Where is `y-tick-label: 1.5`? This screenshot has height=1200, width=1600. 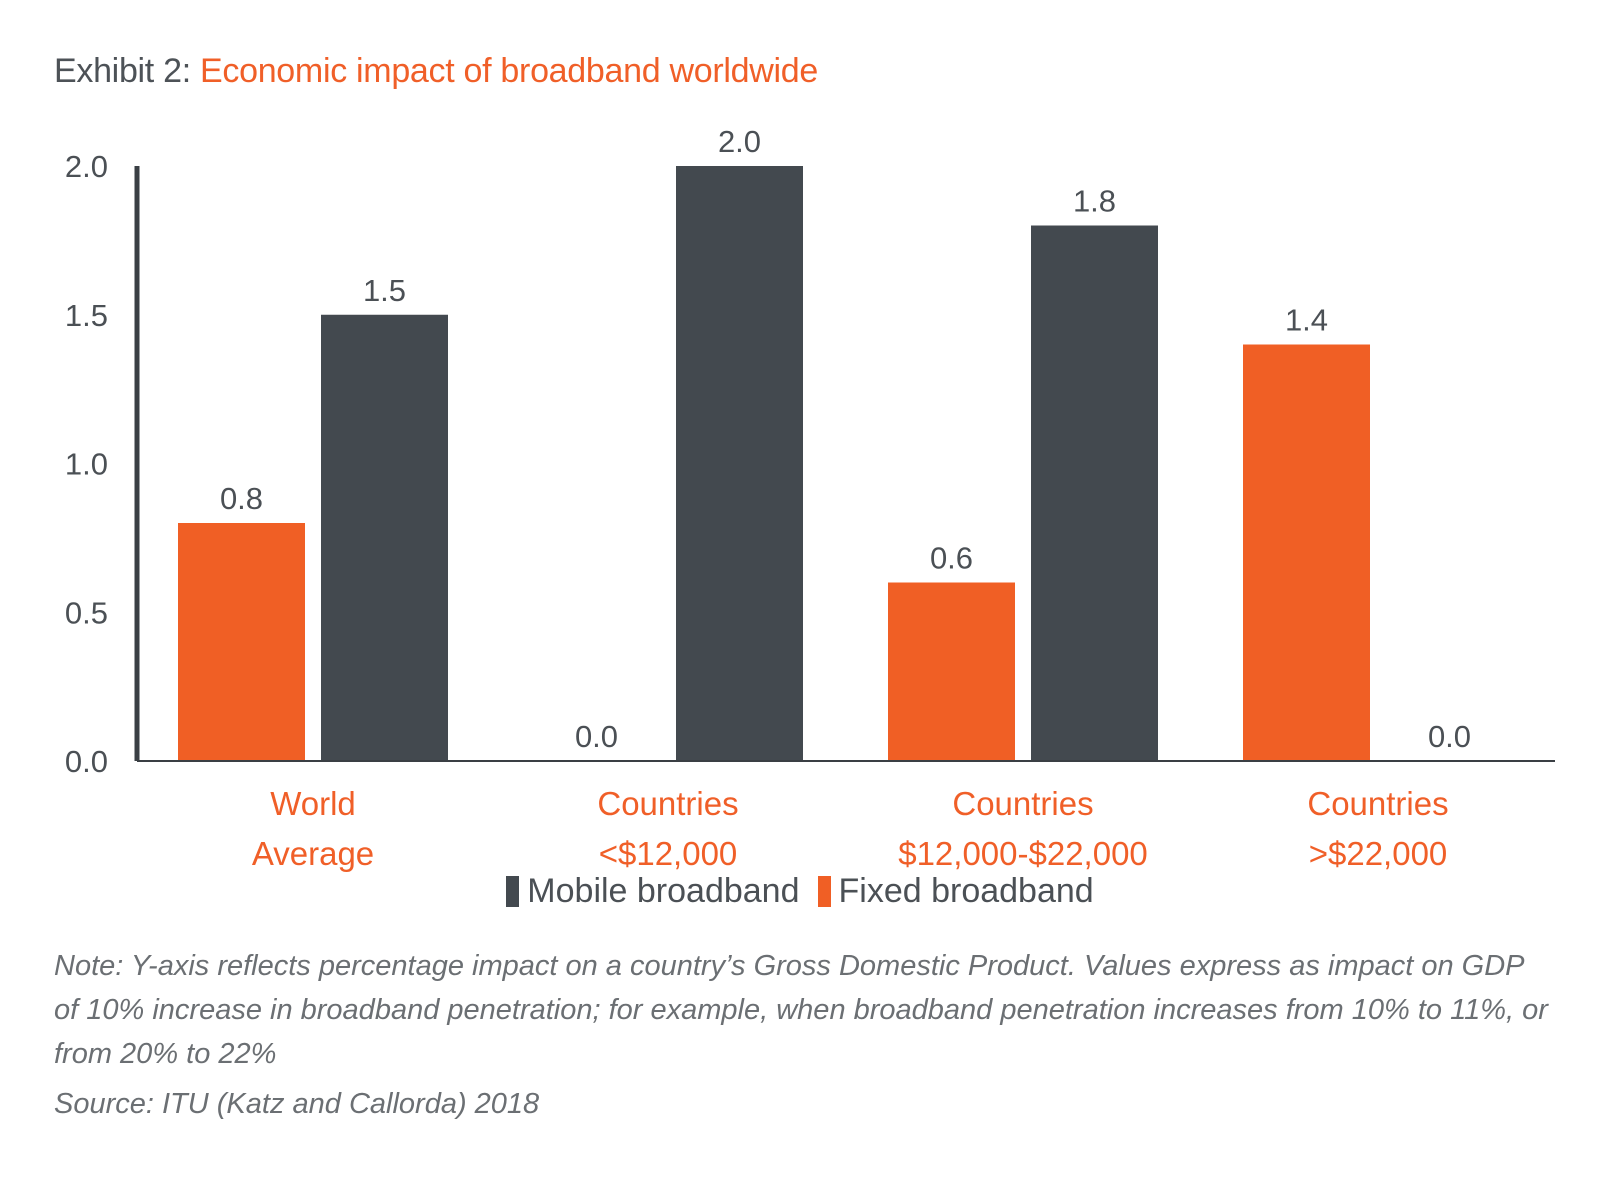 y-tick-label: 1.5 is located at coordinates (86, 315).